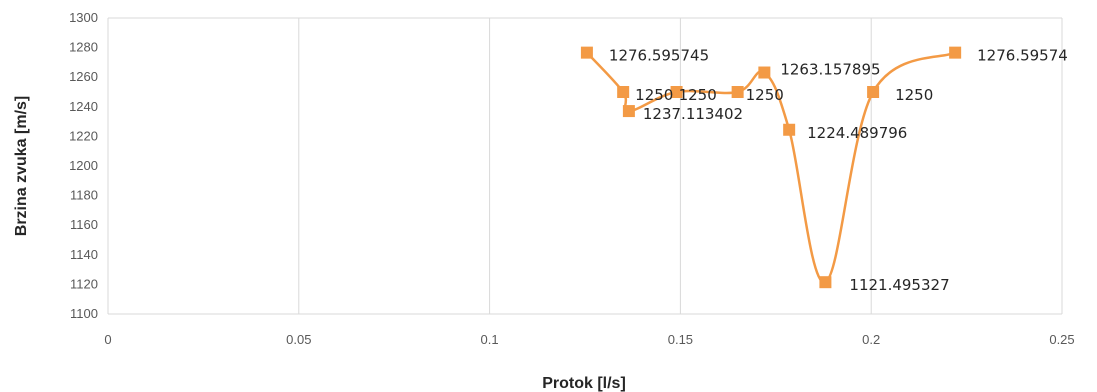 This screenshot has height=392, width=1097. Describe the element at coordinates (84, 254) in the screenshot. I see `y-tick-label: 1140` at that location.